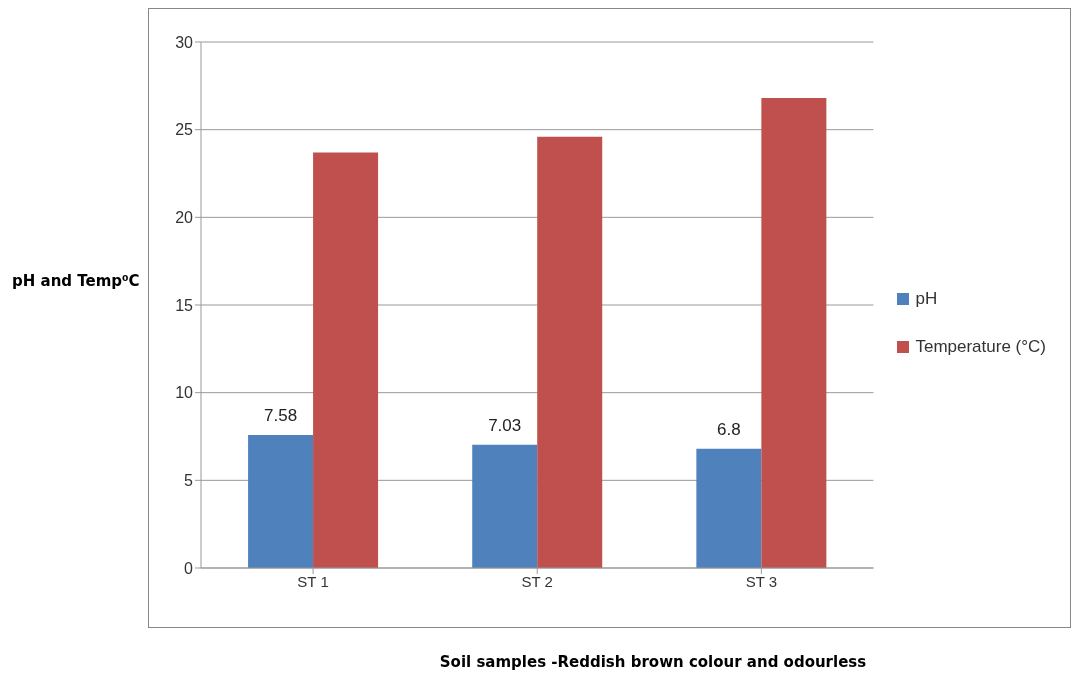 Image resolution: width=1071 pixels, height=681 pixels. I want to click on y-tick-label: 15, so click(184, 305).